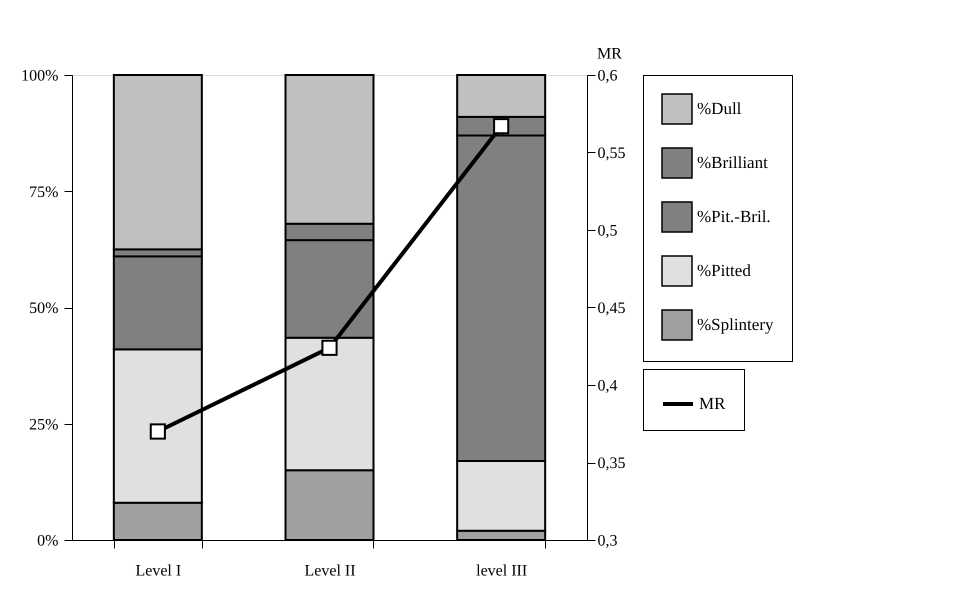  Describe the element at coordinates (712, 403) in the screenshot. I see `legend-label: MR` at that location.